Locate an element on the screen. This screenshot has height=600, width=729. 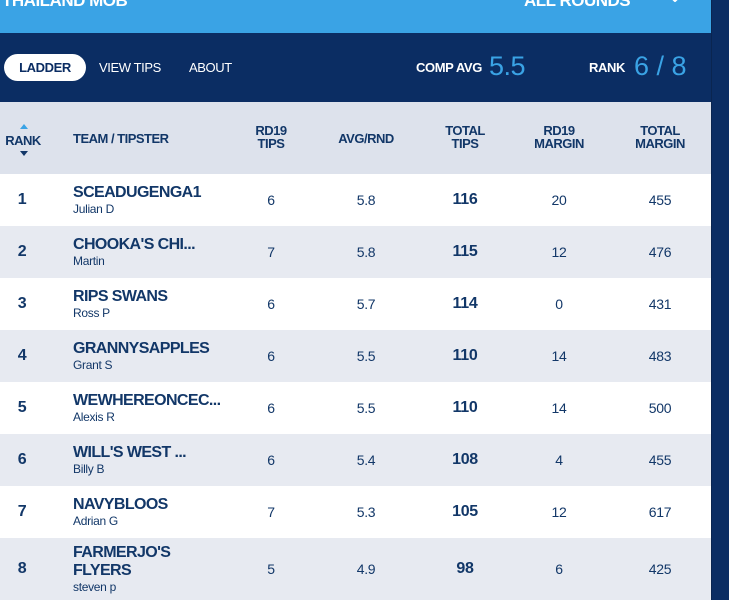
column-header-team: TEAM / TIPSTER is located at coordinates (121, 138).